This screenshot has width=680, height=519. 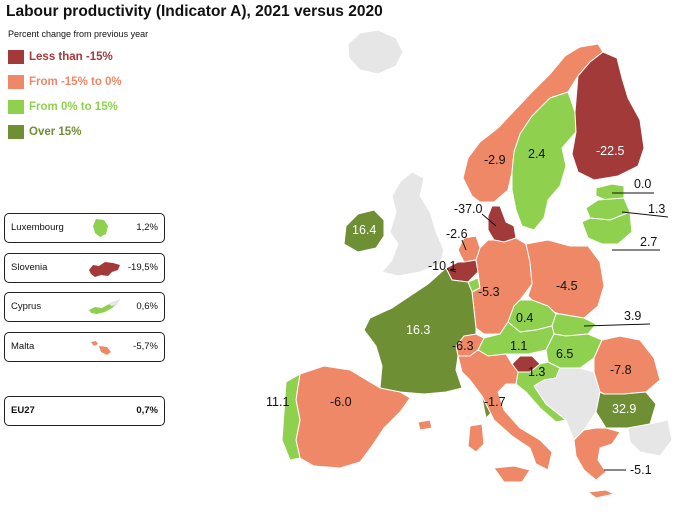 I want to click on legend-item-0-to-15: From 0% to 15%, so click(x=65, y=107).